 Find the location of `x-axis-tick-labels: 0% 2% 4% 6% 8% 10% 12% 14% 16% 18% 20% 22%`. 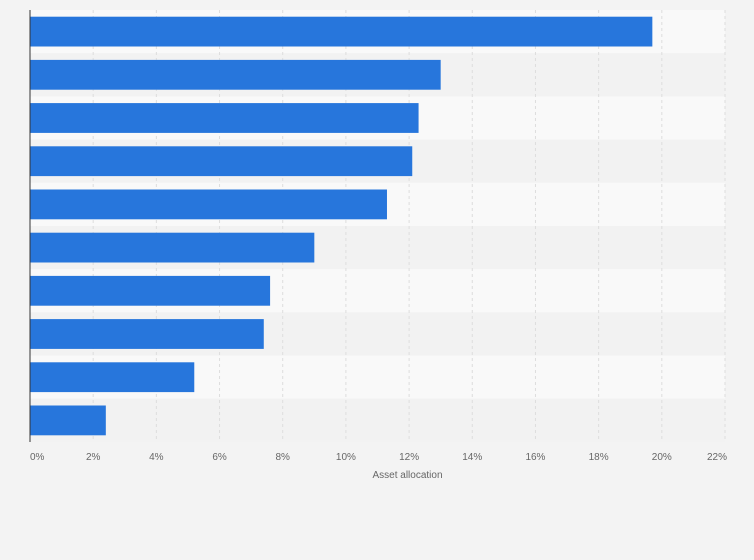

x-axis-tick-labels: 0% 2% 4% 6% 8% 10% 12% 14% 16% 18% 20% 22% is located at coordinates (378, 457).